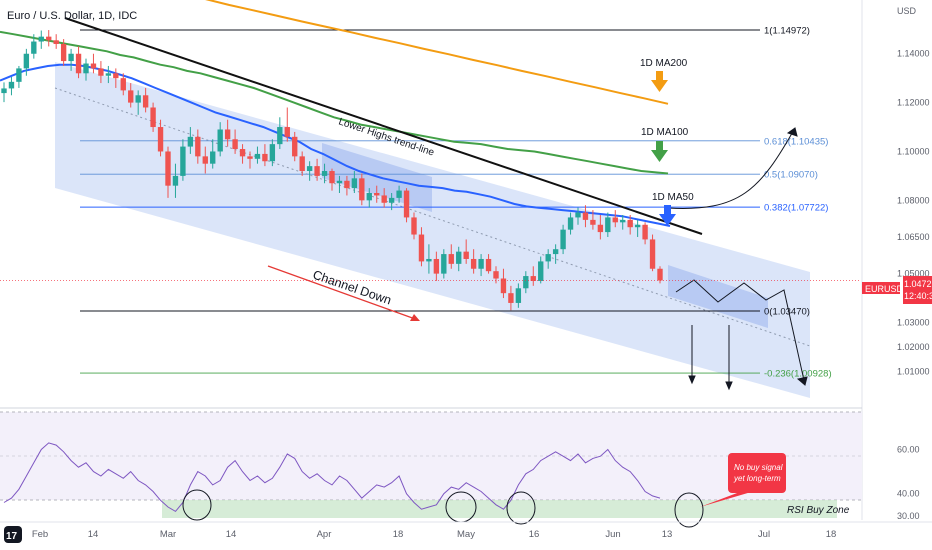 The width and height of the screenshot is (932, 550). I want to click on time-tick-label: 16, so click(534, 534).